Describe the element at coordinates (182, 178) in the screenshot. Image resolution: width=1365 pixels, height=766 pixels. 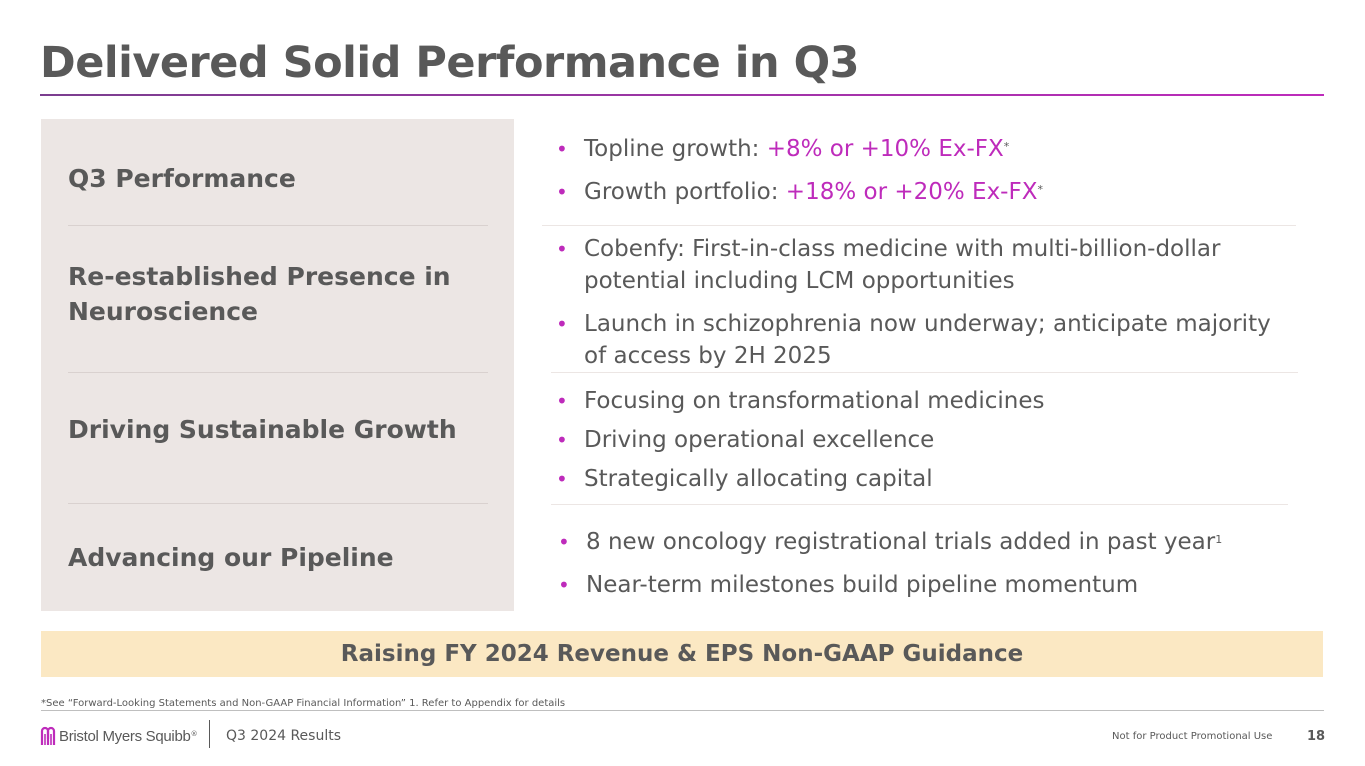
I see `row-label-q3-performance: Q3 Performance` at that location.